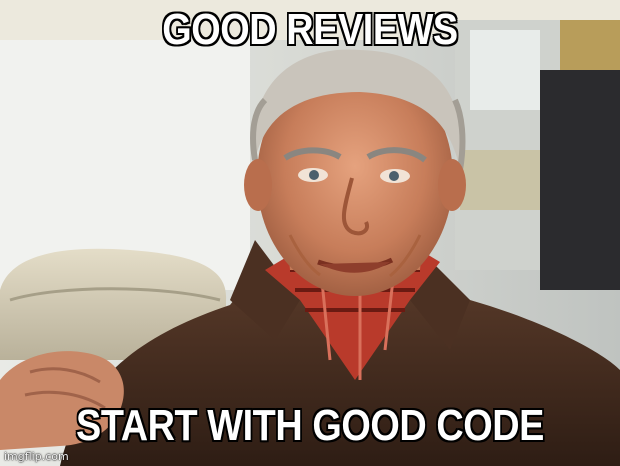 The height and width of the screenshot is (466, 620). I want to click on bottom-caption: START WITH GOOD CODE, so click(310, 425).